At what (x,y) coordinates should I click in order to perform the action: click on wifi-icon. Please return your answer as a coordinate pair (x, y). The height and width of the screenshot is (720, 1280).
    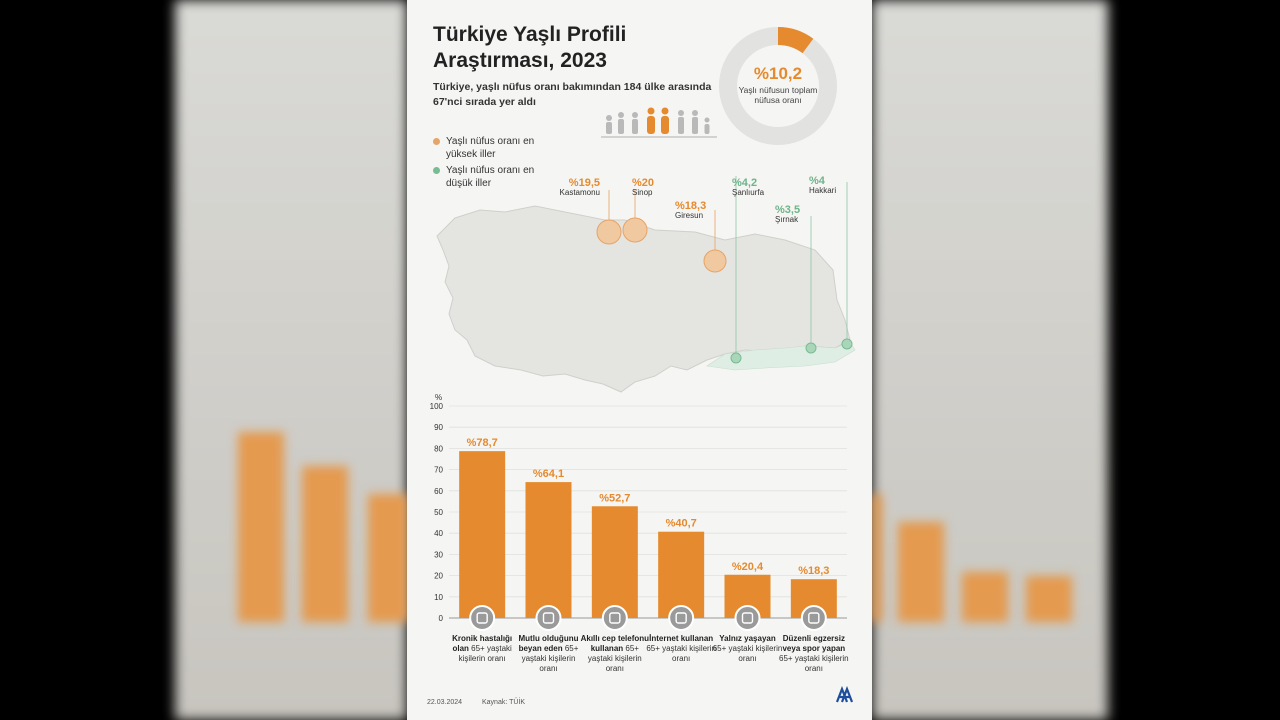
    Looking at the image, I should click on (681, 618).